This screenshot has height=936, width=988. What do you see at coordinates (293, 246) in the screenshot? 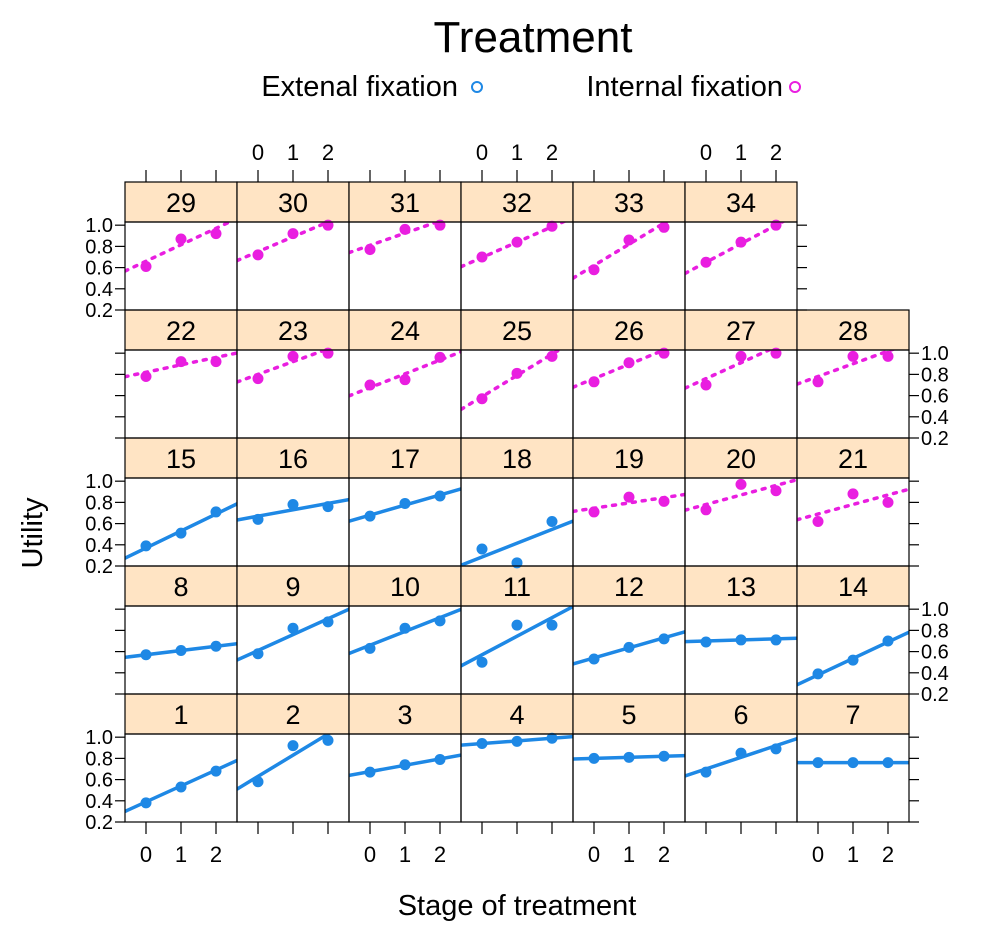
I see `panel-30: 30` at bounding box center [293, 246].